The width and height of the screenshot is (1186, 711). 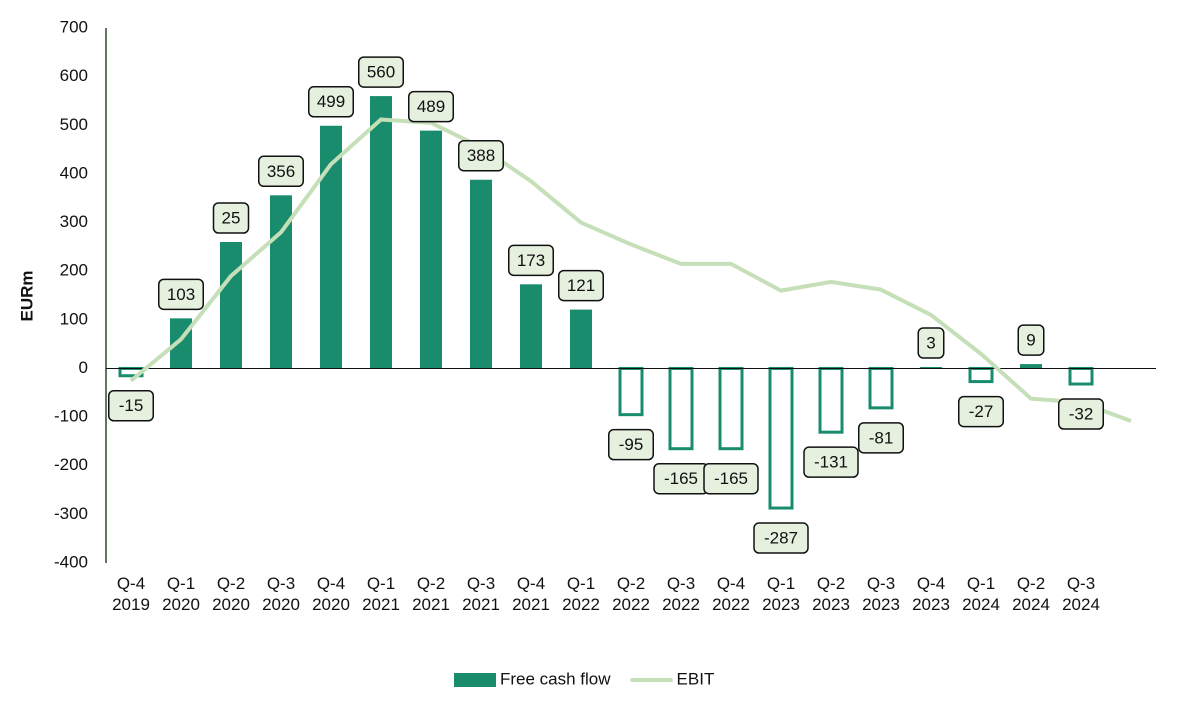 What do you see at coordinates (1031, 594) in the screenshot?
I see `x-tick-label: Q-2 2024` at bounding box center [1031, 594].